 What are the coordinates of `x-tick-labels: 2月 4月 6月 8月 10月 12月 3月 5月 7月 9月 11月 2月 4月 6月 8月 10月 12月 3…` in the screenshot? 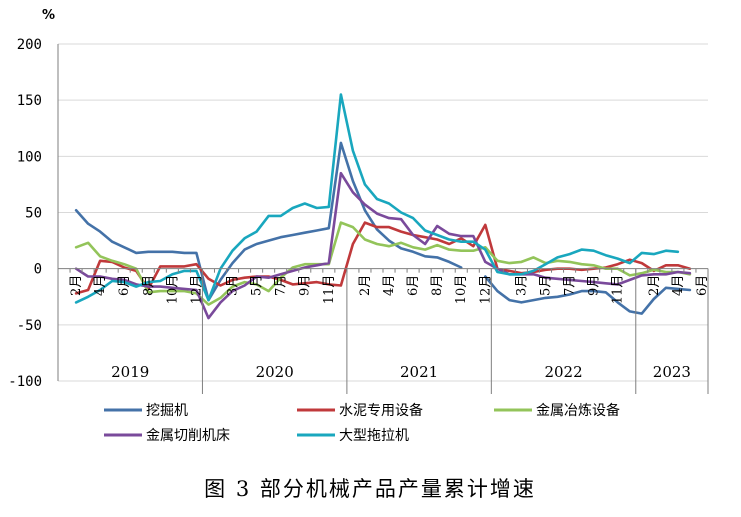 It's located at (389, 290).